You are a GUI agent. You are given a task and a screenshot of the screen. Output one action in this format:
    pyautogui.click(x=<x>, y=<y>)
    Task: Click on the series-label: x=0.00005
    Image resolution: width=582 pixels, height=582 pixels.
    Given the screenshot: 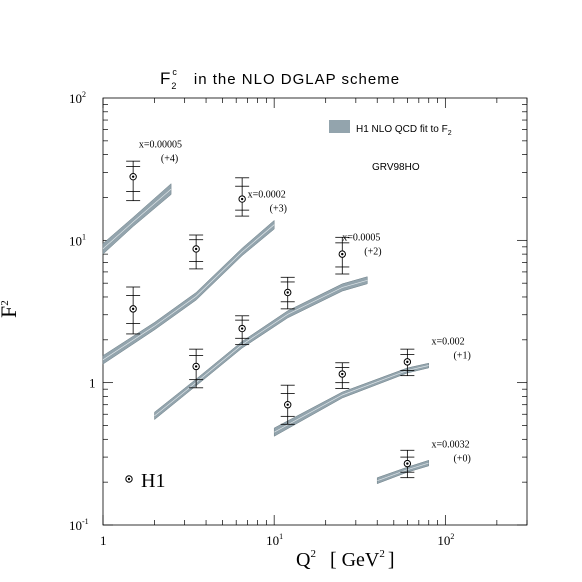 What is the action you would take?
    pyautogui.click(x=160, y=144)
    